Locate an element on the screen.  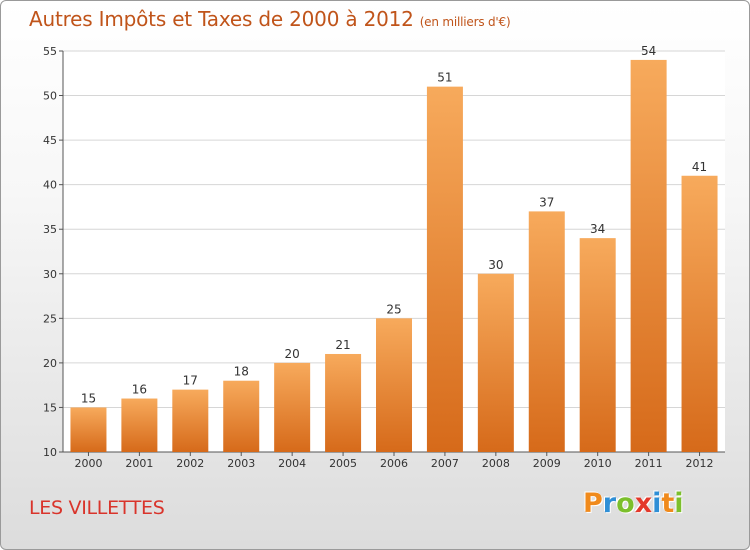
bar-2004 is located at coordinates (292, 407).